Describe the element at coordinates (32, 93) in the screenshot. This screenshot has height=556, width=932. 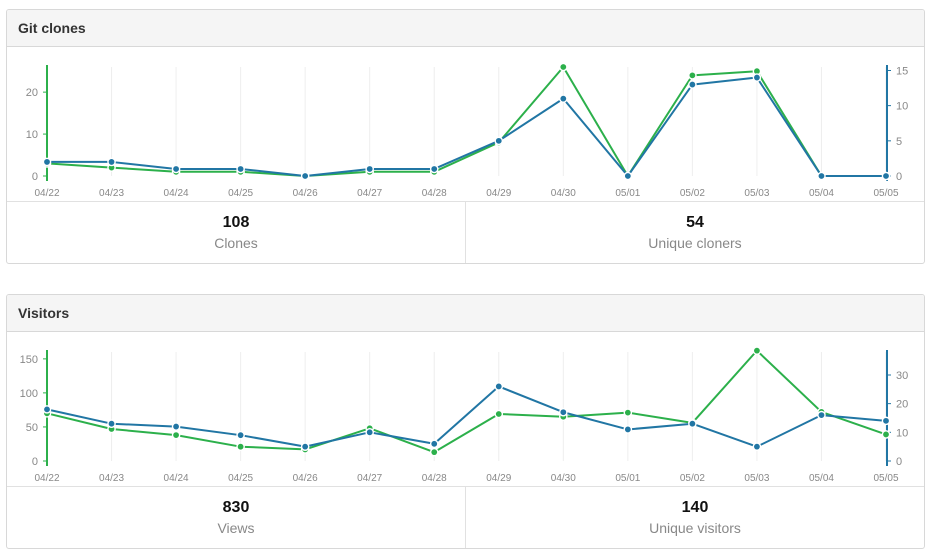
I see `left-tick-label: 20` at that location.